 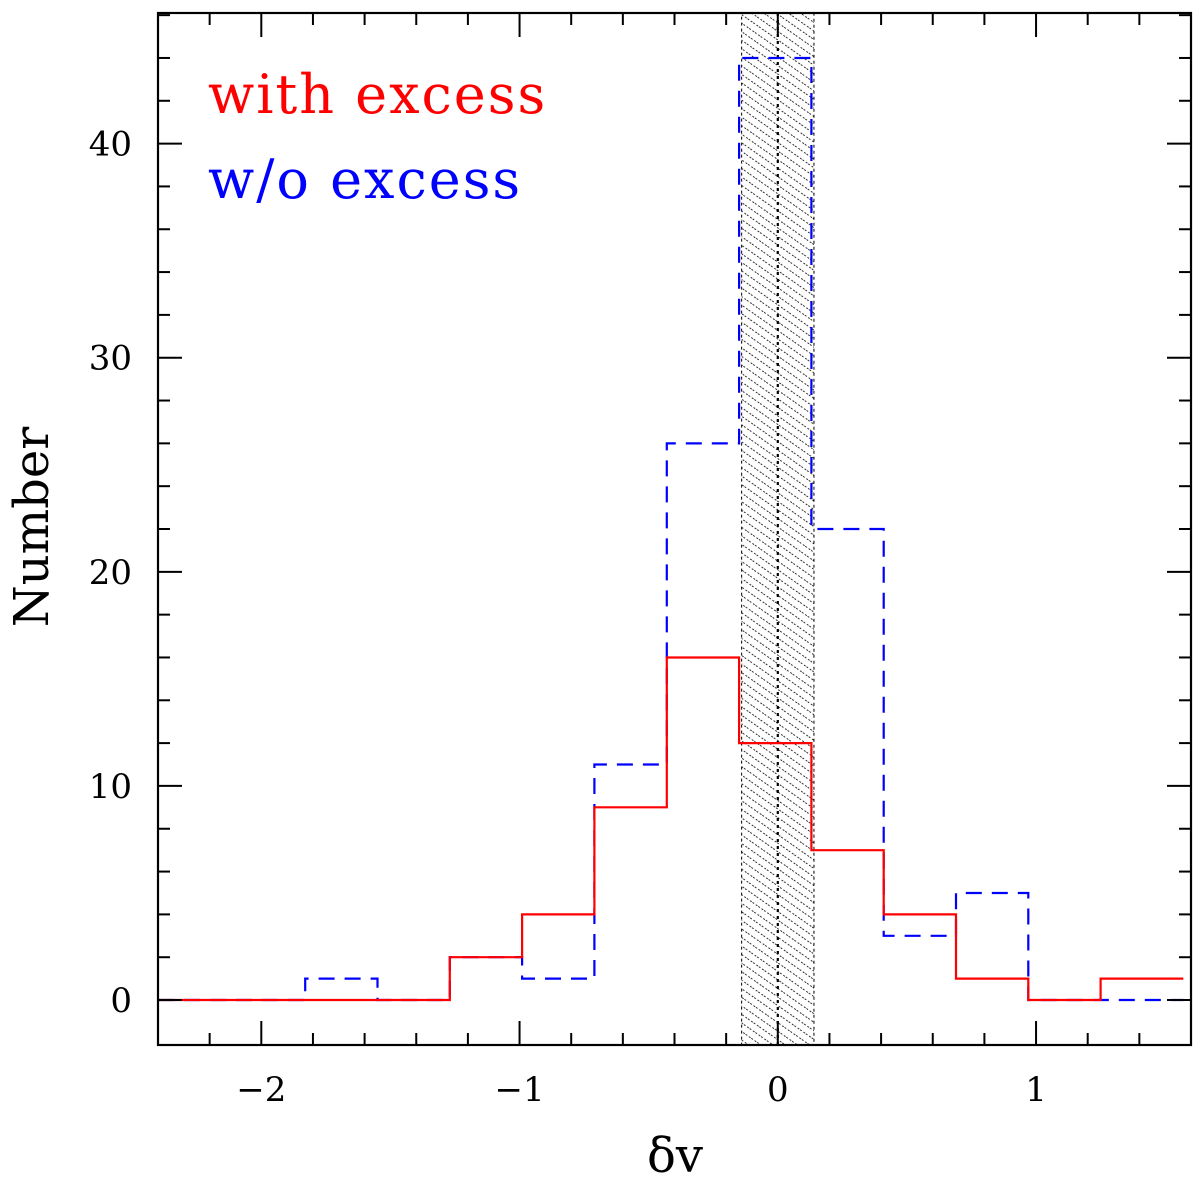 What do you see at coordinates (32, 527) in the screenshot?
I see `y-axis-label: Number` at bounding box center [32, 527].